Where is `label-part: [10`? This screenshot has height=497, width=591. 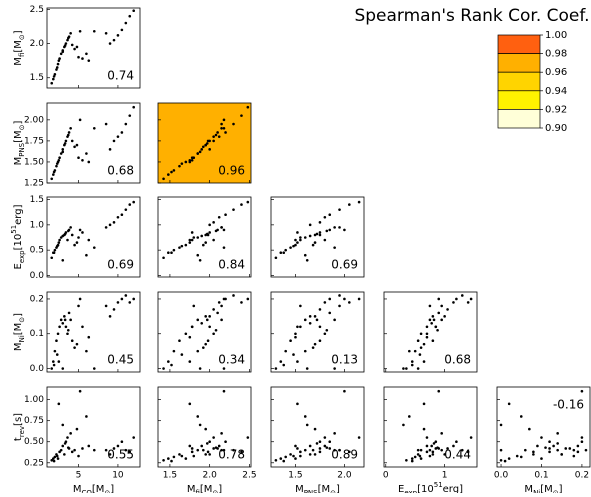
label-part: [10 is located at coordinates (425, 488).